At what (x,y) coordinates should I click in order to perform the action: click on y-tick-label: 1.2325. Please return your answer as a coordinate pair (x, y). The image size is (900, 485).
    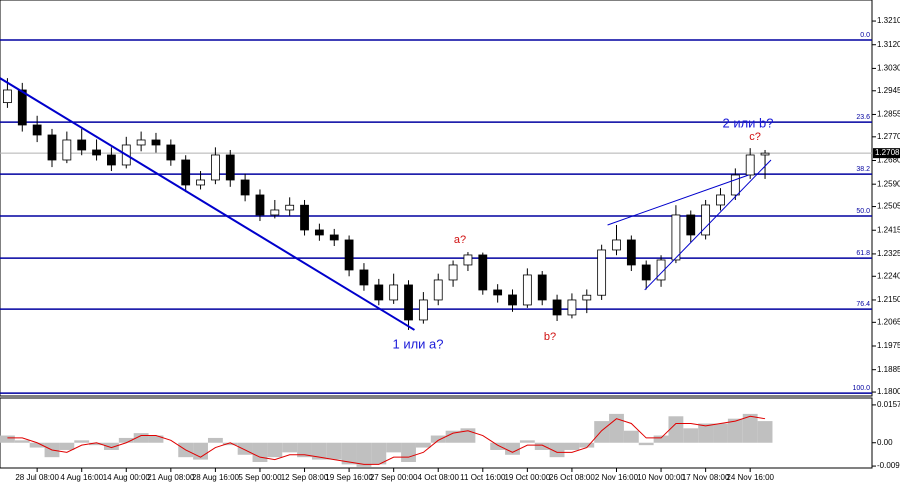
    Looking at the image, I should click on (888, 253).